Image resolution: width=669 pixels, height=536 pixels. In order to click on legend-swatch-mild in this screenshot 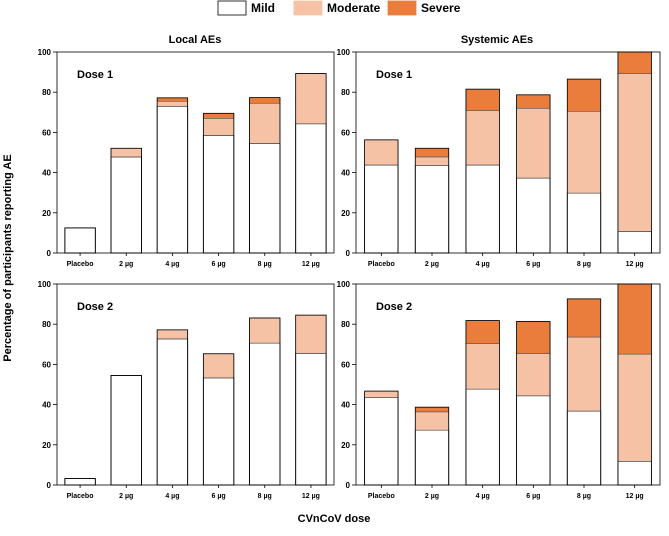, I will do `click(232, 8)`.